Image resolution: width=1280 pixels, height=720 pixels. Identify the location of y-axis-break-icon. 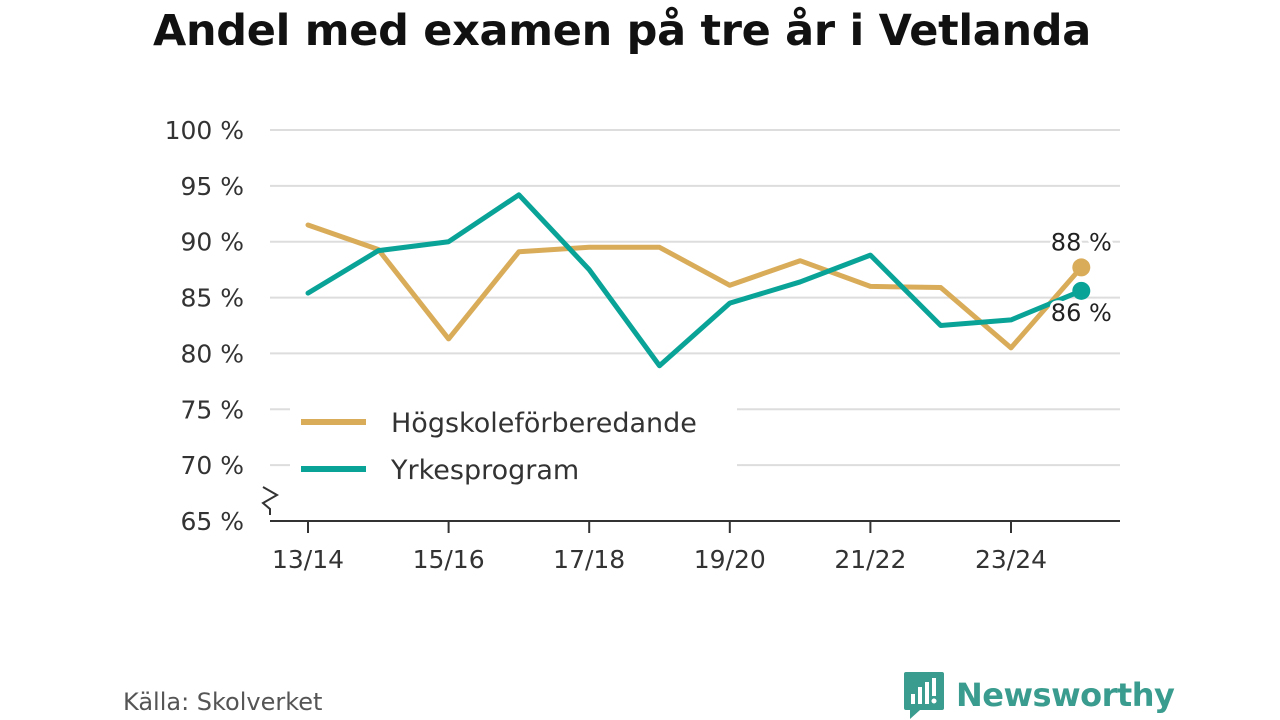
(270, 500).